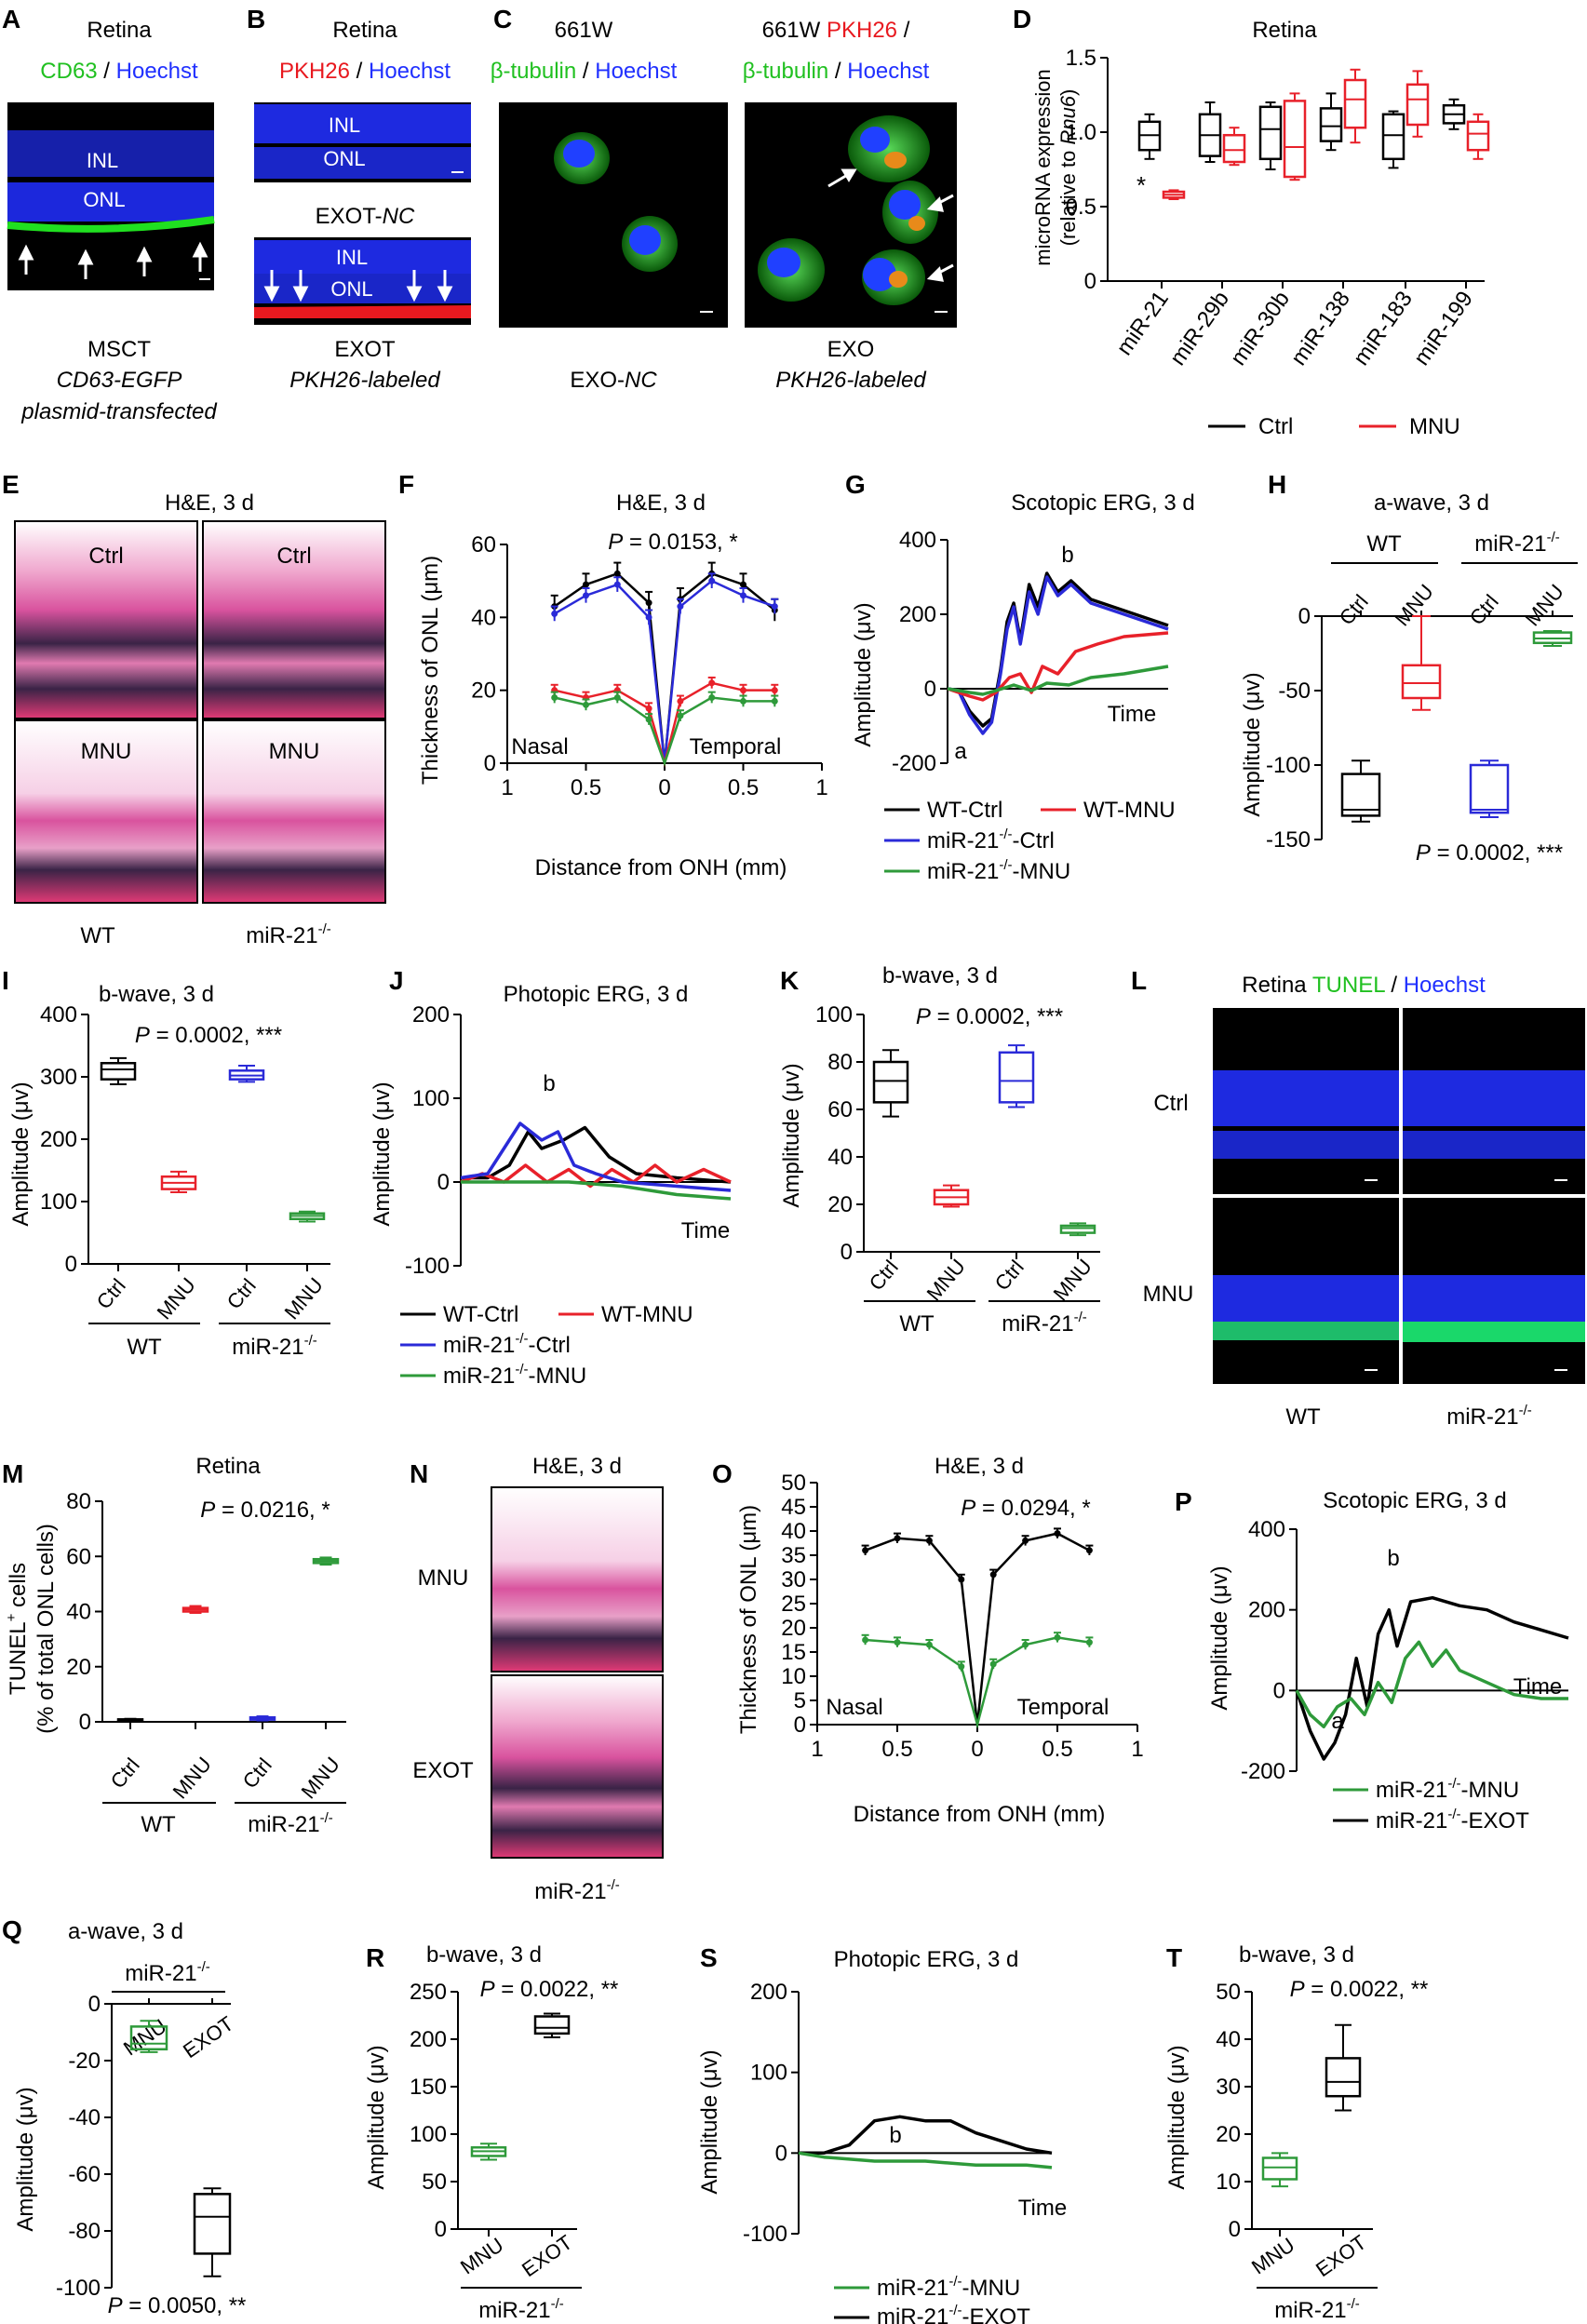 The width and height of the screenshot is (1587, 2324). I want to click on arrows, so click(358, 286).